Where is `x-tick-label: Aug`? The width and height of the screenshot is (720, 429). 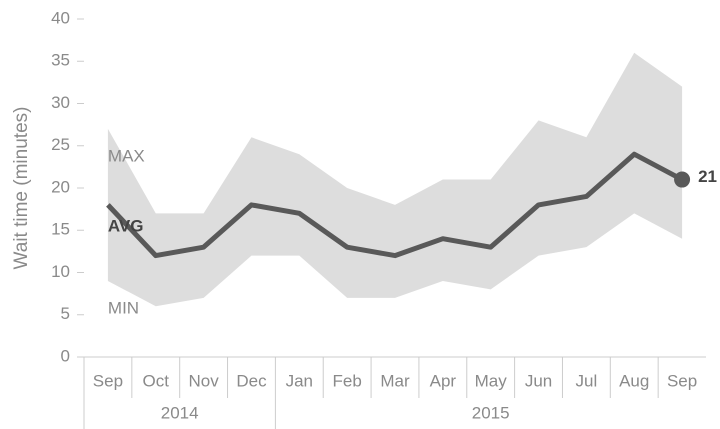
x-tick-label: Aug is located at coordinates (634, 380).